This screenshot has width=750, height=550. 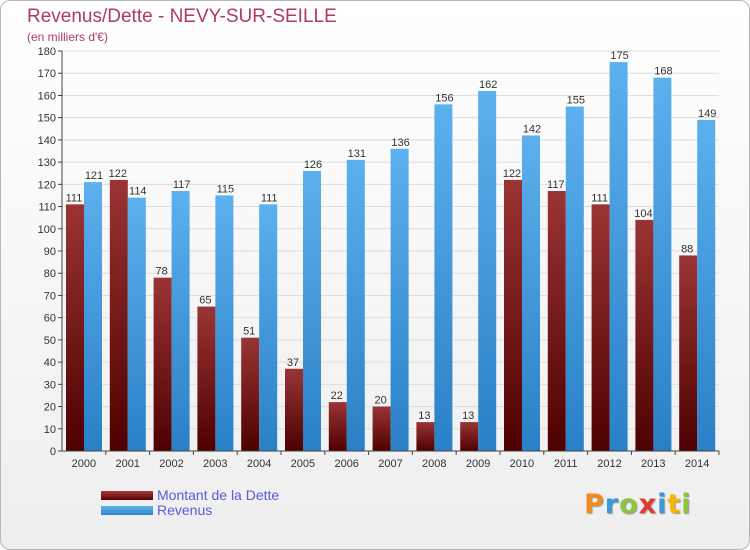 What do you see at coordinates (532, 129) in the screenshot?
I see `data-label-revenue: 142` at bounding box center [532, 129].